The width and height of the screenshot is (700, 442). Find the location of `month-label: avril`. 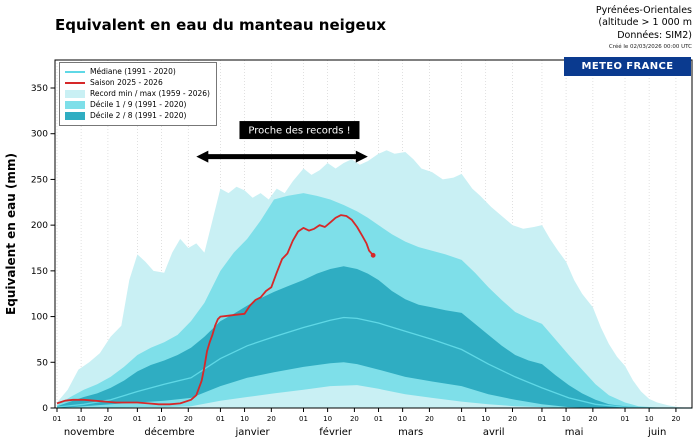

month-label: avril is located at coordinates (494, 432).